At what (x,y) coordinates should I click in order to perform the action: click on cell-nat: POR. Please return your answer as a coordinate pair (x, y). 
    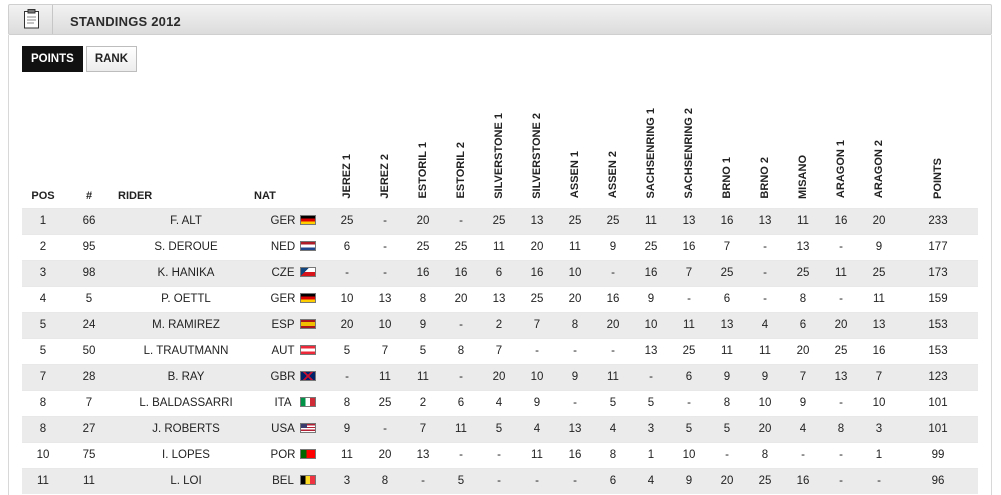
    Looking at the image, I should click on (291, 455).